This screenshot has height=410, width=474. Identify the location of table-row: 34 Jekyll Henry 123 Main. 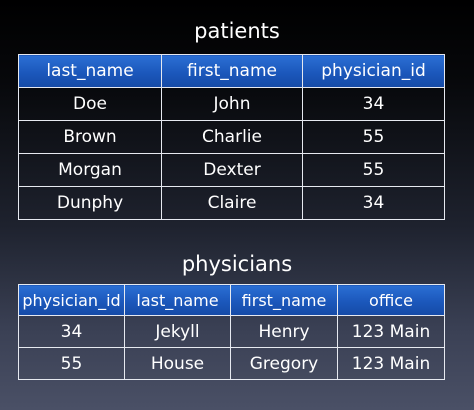
(231, 331).